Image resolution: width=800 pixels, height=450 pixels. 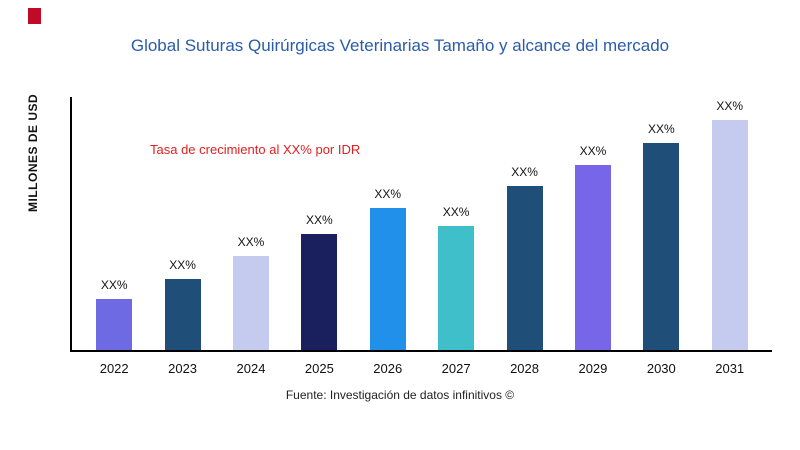 I want to click on x-tick-2023: 2023, so click(x=183, y=368).